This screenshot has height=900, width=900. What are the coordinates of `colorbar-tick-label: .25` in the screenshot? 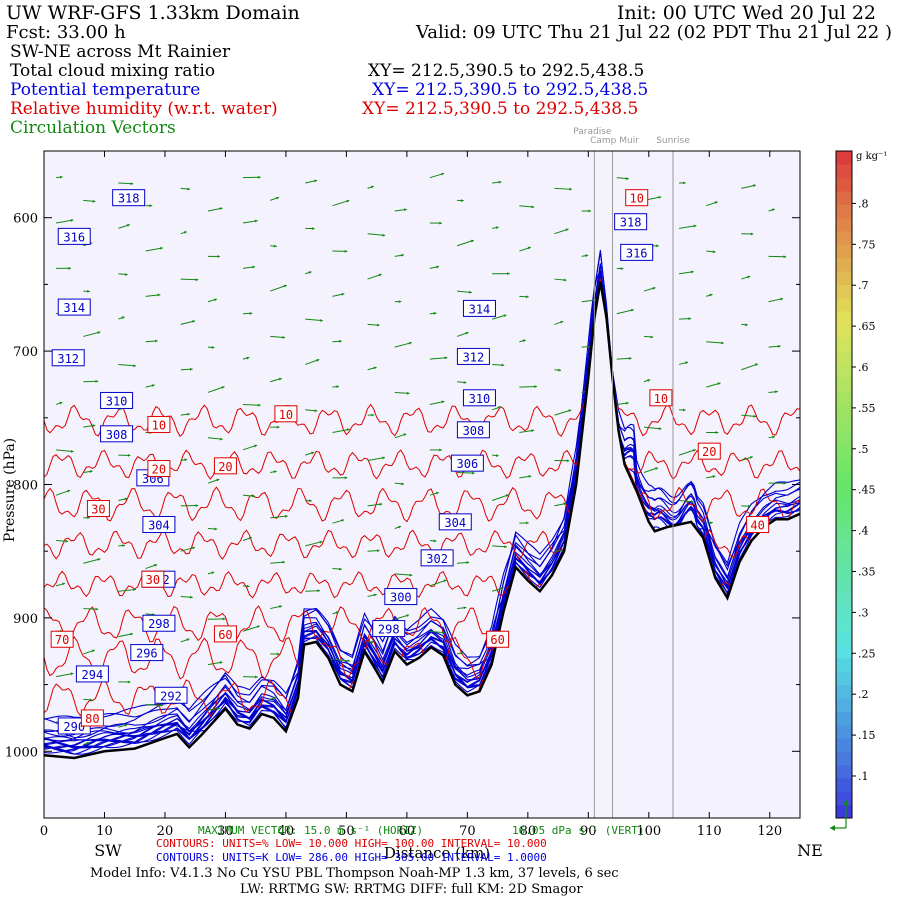 It's located at (867, 653).